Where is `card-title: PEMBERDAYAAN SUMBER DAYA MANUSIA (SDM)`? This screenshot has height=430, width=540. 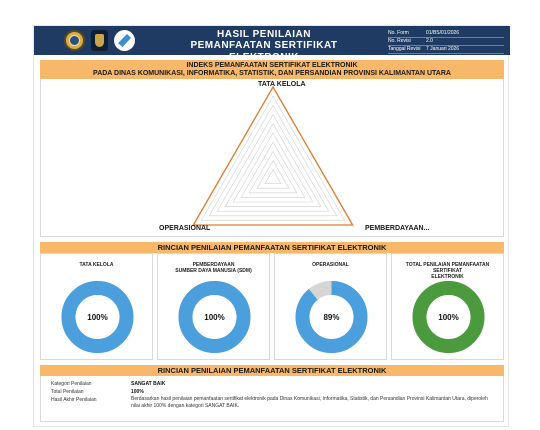 card-title: PEMBERDAYAAN SUMBER DAYA MANUSIA (SDM) is located at coordinates (213, 268).